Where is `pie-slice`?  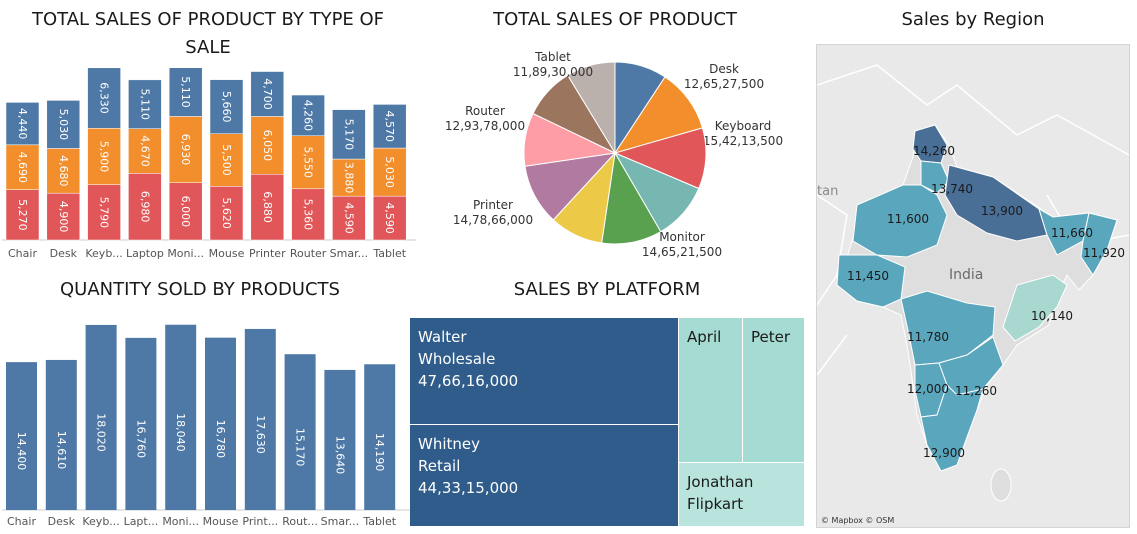 pie-slice is located at coordinates (591, 108).